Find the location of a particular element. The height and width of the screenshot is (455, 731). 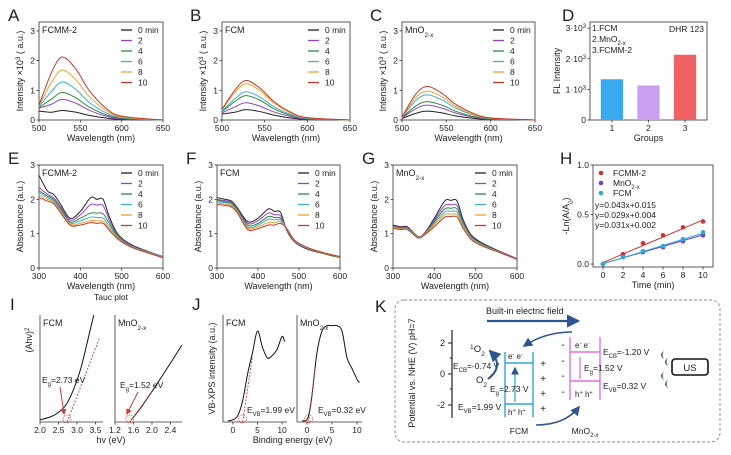

fcm-electrons: e- e- is located at coordinates (515, 356).